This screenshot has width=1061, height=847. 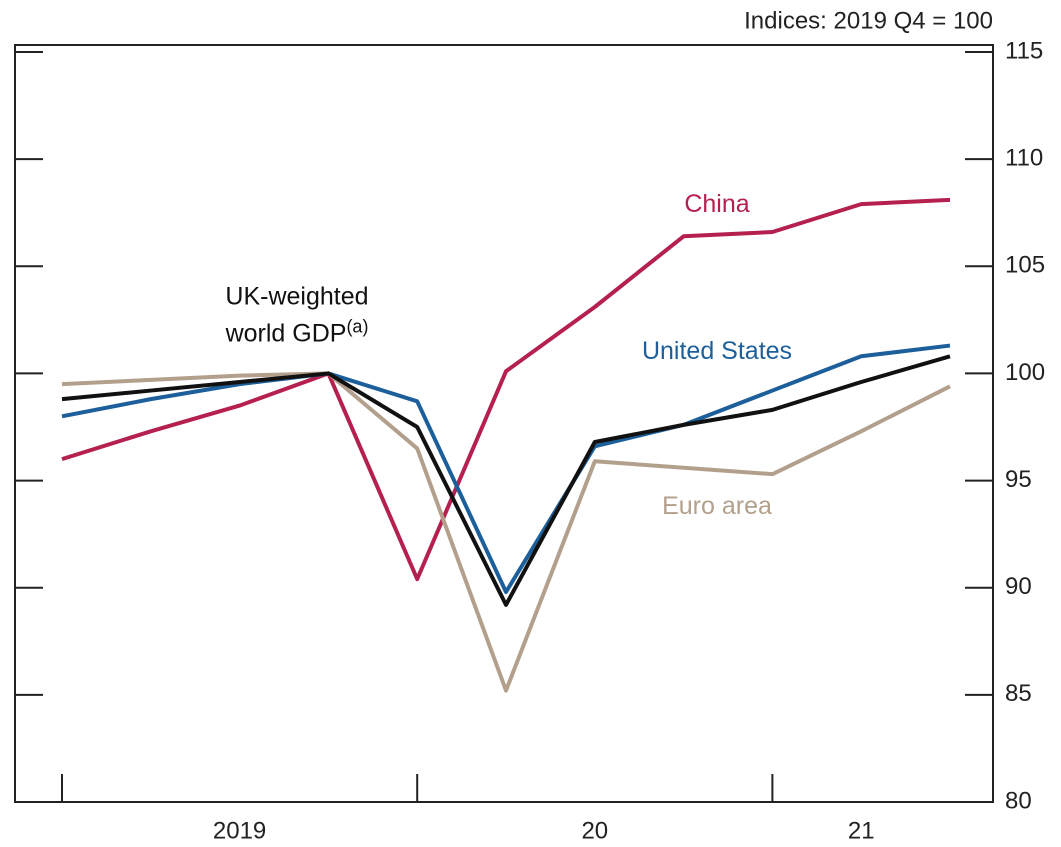 What do you see at coordinates (1018, 800) in the screenshot?
I see `y-tick-label: 80` at bounding box center [1018, 800].